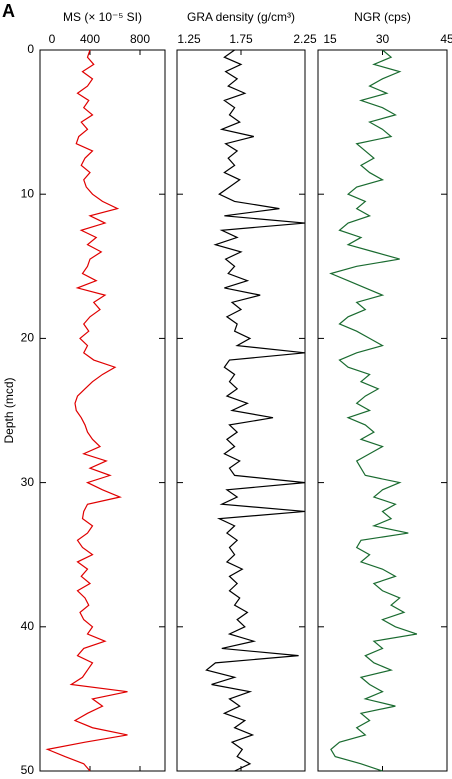  What do you see at coordinates (28, 626) in the screenshot?
I see `y-tick-label: 40` at bounding box center [28, 626].